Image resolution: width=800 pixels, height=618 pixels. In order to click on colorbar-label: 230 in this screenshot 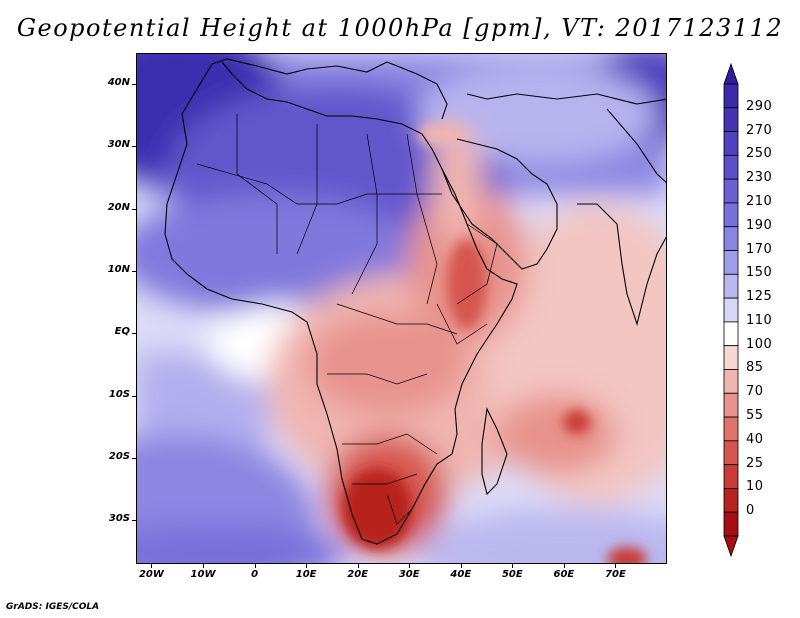, I will do `click(759, 178)`.